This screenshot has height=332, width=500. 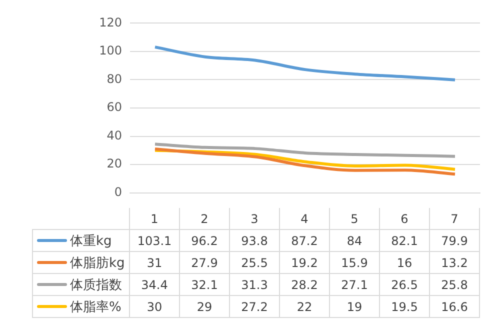 What do you see at coordinates (455, 241) in the screenshot?
I see `data-label: 79.9` at bounding box center [455, 241].